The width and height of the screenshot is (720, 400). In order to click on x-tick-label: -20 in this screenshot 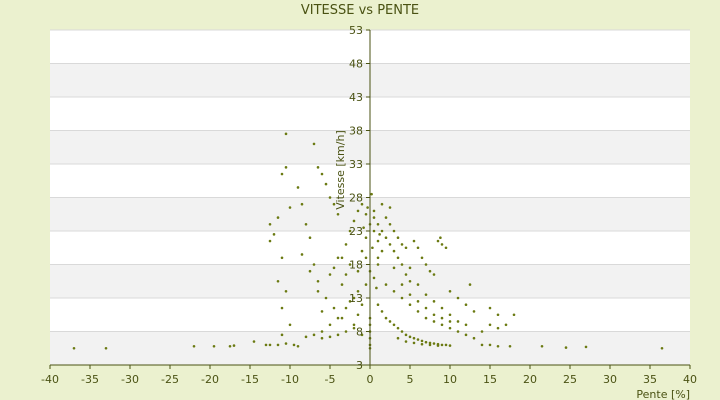, I will do `click(210, 379)`.